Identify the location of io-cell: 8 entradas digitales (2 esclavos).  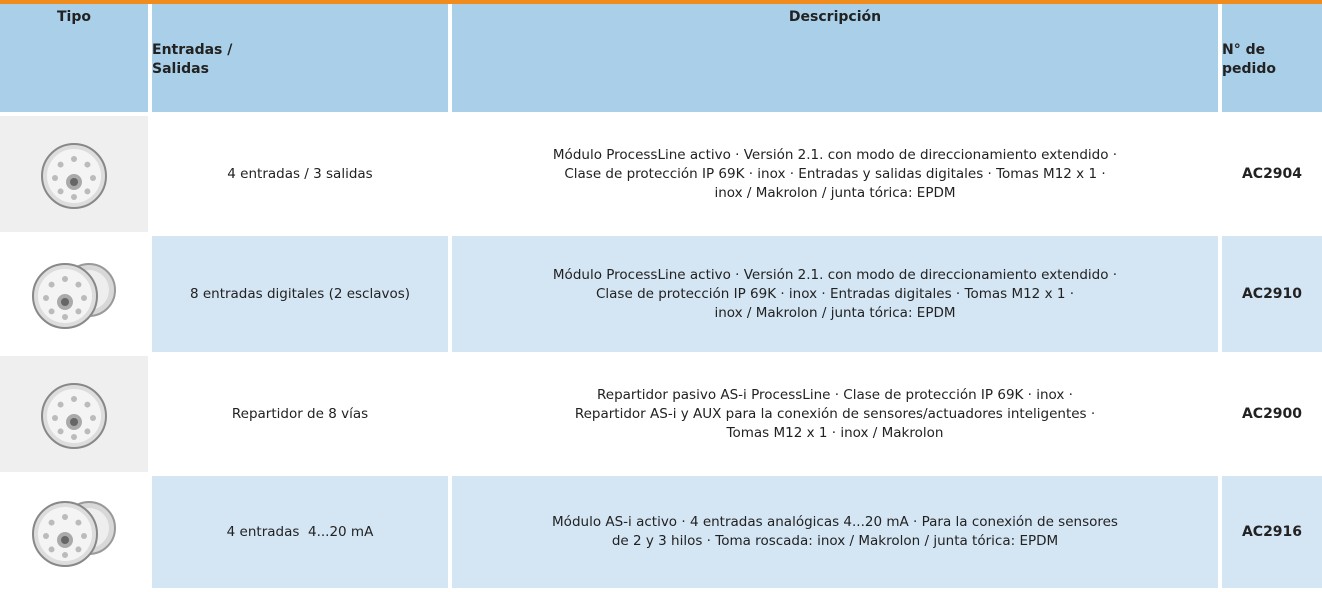
(300, 294).